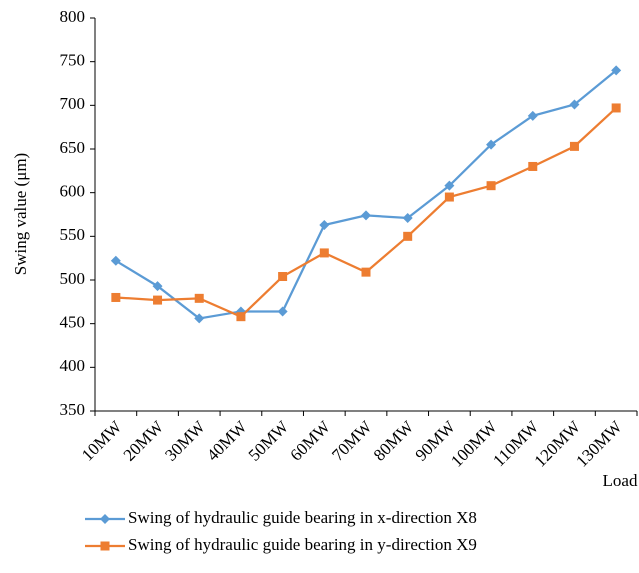  I want to click on x-tick-label: 80MW, so click(394, 440).